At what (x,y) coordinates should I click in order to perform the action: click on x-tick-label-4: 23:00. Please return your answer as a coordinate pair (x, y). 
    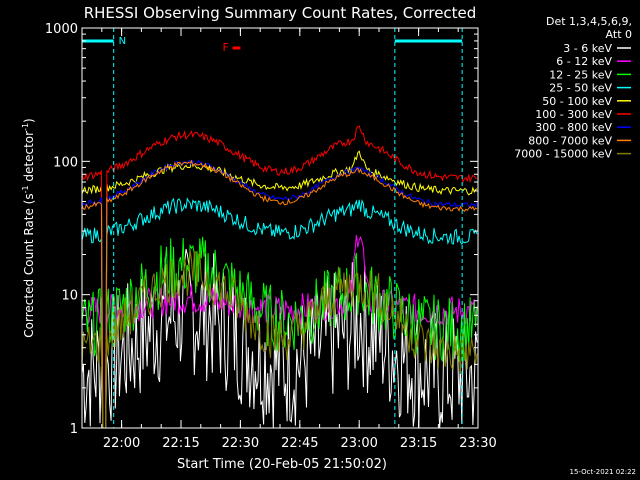
    Looking at the image, I should click on (358, 443).